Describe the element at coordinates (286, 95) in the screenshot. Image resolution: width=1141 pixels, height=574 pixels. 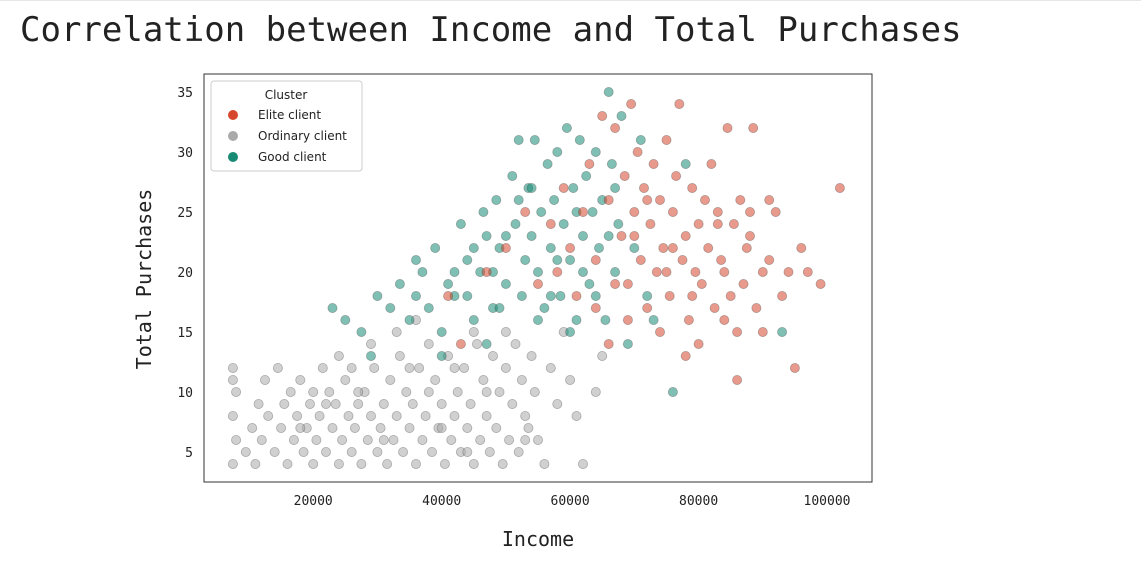
I see `legend-title: Cluster` at that location.